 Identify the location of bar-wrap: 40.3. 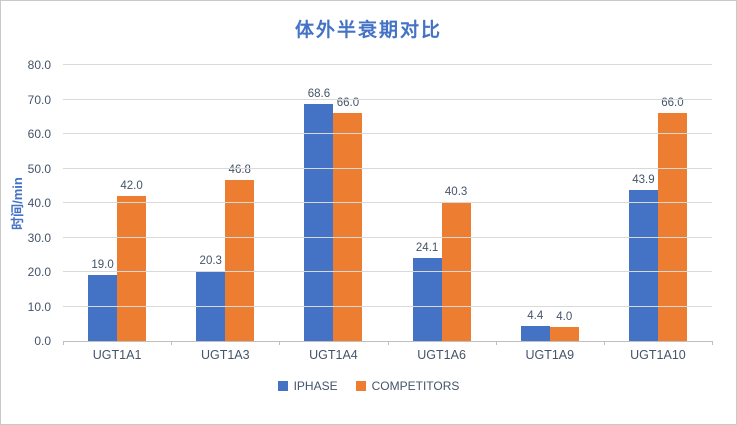
(456, 203).